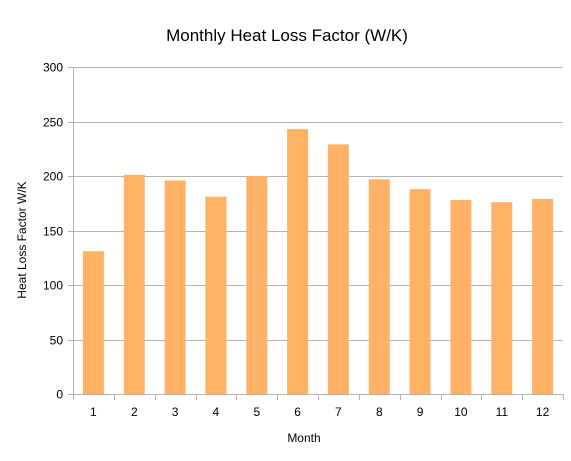 This screenshot has width=571, height=461. Describe the element at coordinates (338, 412) in the screenshot. I see `x-tick-label: 7` at that location.